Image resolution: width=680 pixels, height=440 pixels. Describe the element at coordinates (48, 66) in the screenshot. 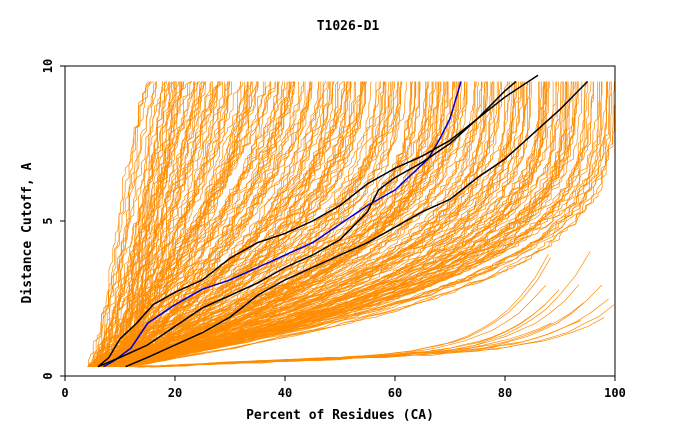

I see `y-tick-label: 10` at that location.